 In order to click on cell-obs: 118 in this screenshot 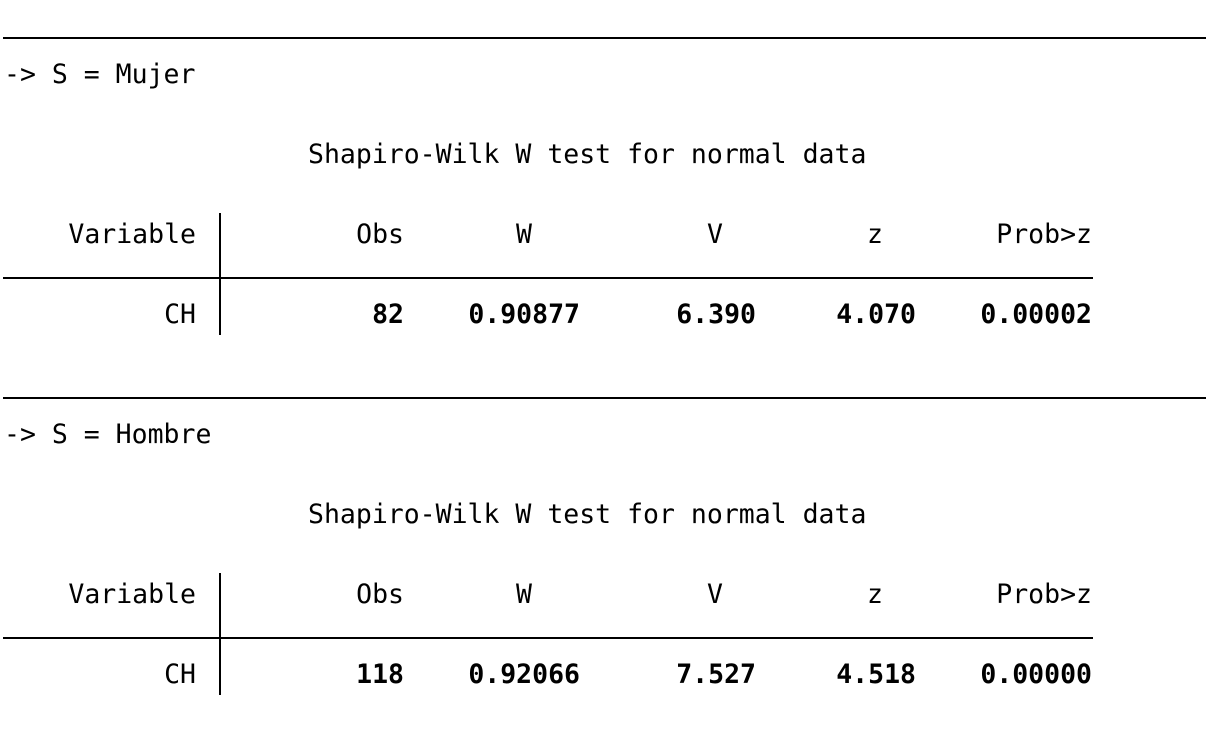, I will do `click(380, 674)`.